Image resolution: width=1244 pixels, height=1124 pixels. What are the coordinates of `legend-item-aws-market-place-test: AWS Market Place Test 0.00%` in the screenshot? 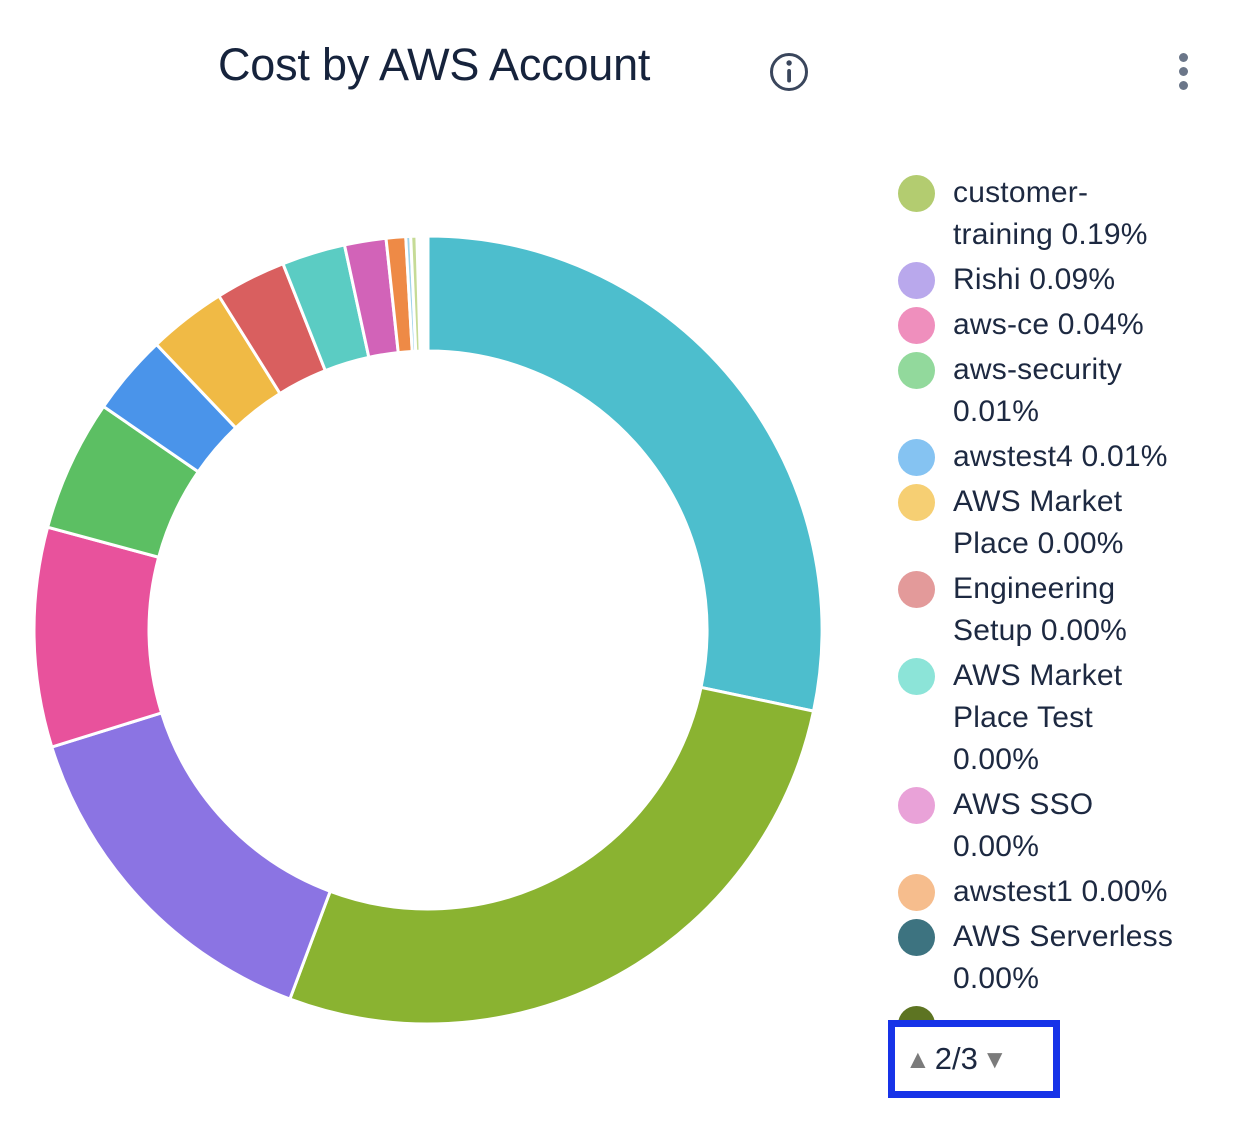 It's located at (1071, 718).